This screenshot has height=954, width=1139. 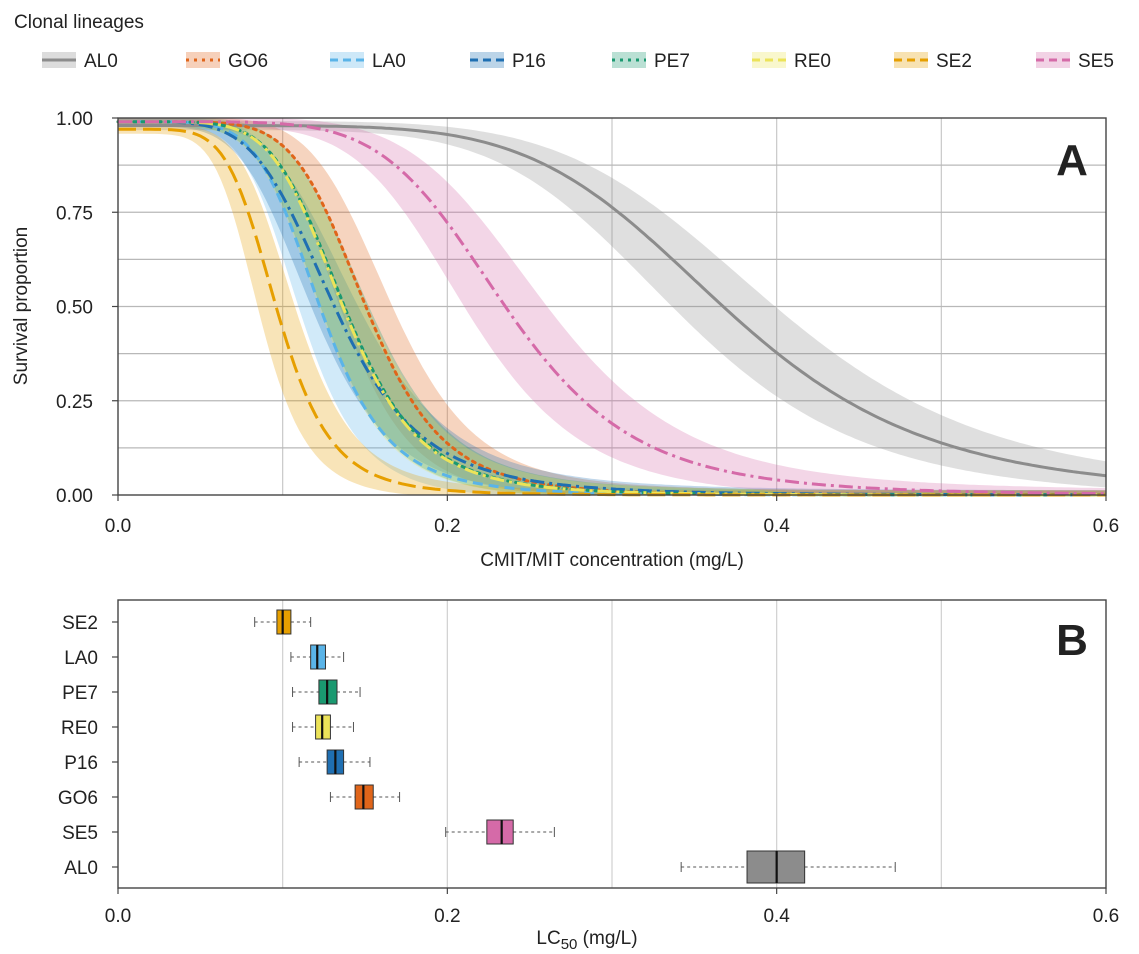 I want to click on category-label: GO6, so click(x=78, y=798).